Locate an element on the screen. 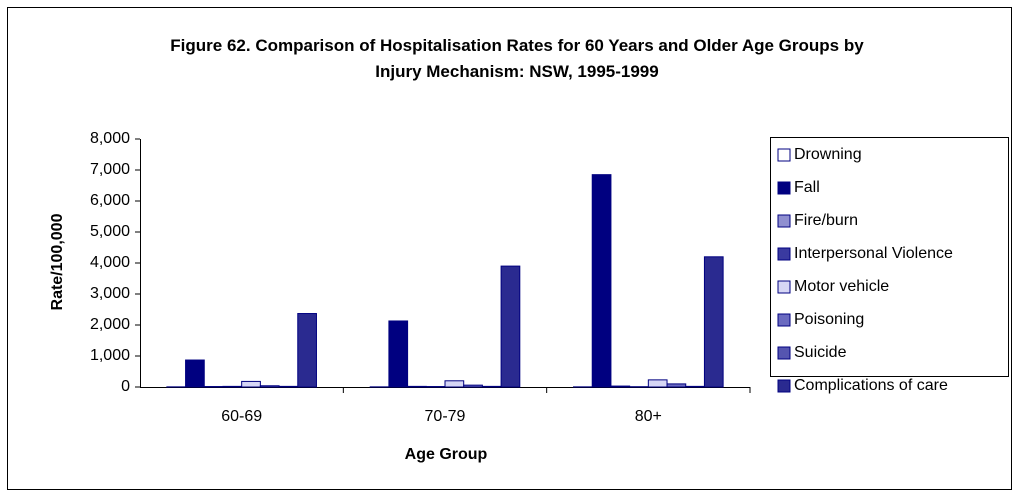 Image resolution: width=1019 pixels, height=497 pixels. y-tick-label: 5,000 is located at coordinates (110, 231).